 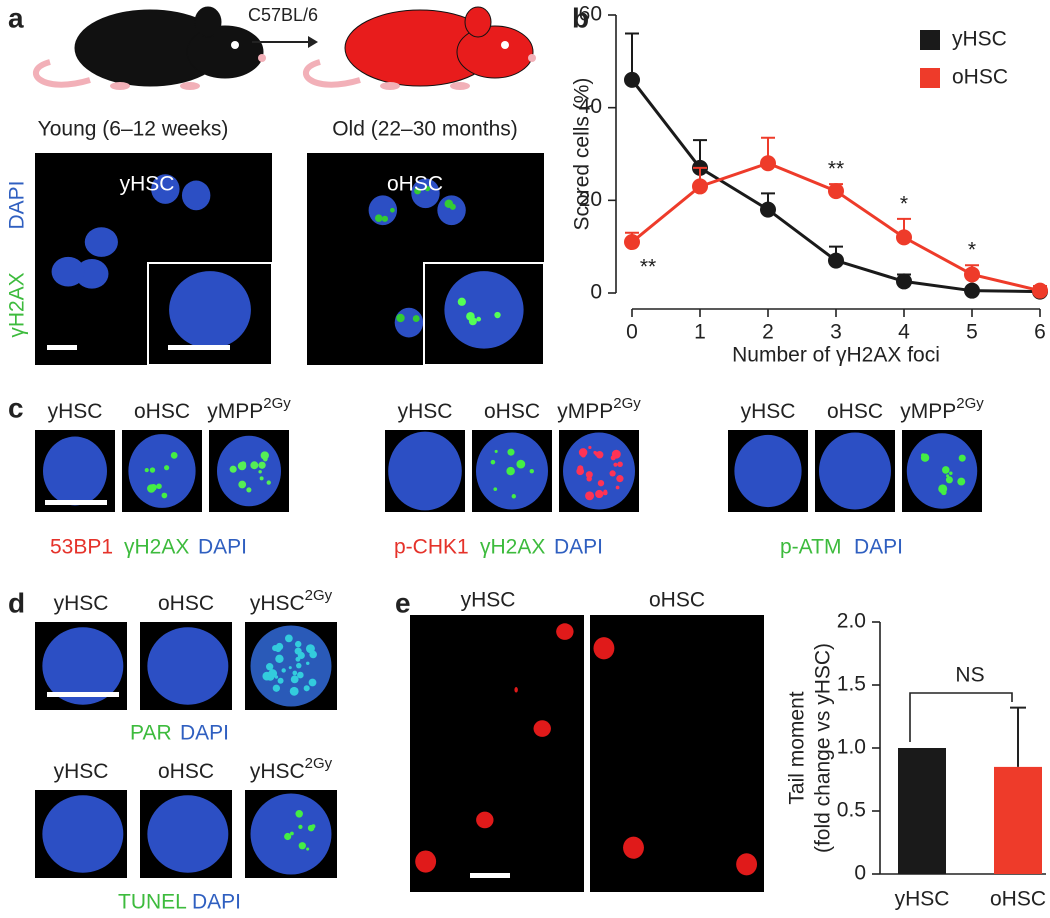 I want to click on stain-label: TUNEL, so click(x=152, y=902).